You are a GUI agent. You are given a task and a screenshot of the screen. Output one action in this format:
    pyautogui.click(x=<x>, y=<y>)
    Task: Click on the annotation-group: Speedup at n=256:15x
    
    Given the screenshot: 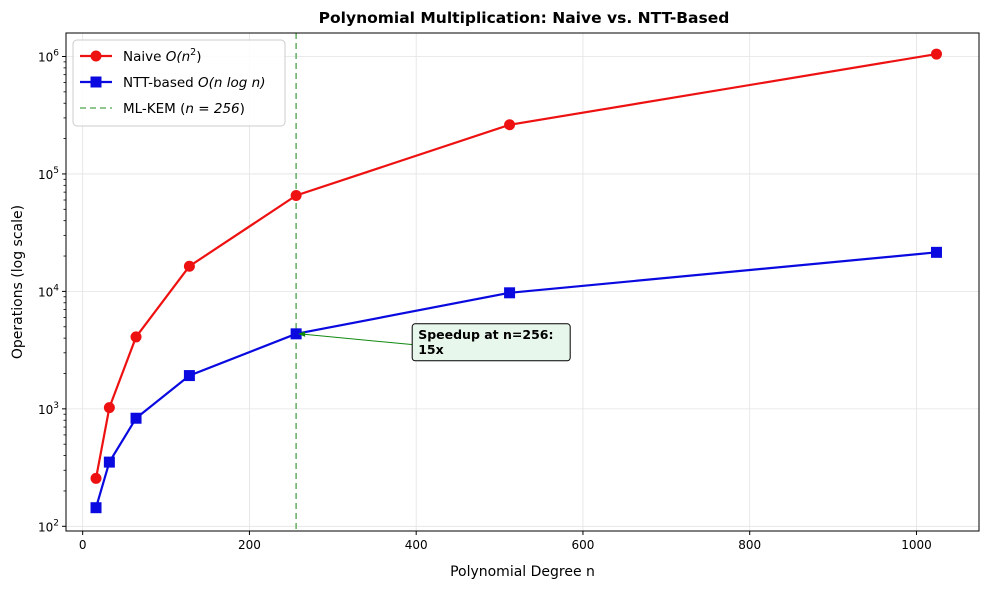 What is the action you would take?
    pyautogui.click(x=434, y=342)
    